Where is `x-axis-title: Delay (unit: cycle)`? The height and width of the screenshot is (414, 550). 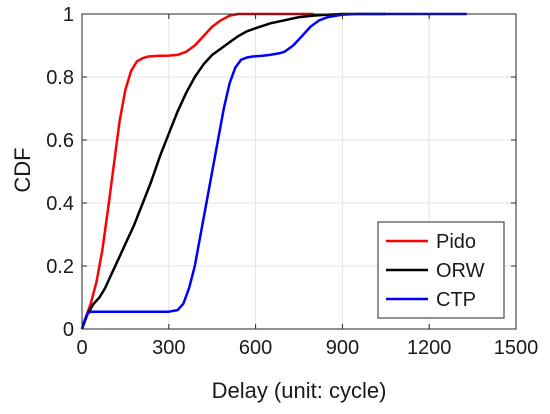 x-axis-title: Delay (unit: cycle) is located at coordinates (299, 390).